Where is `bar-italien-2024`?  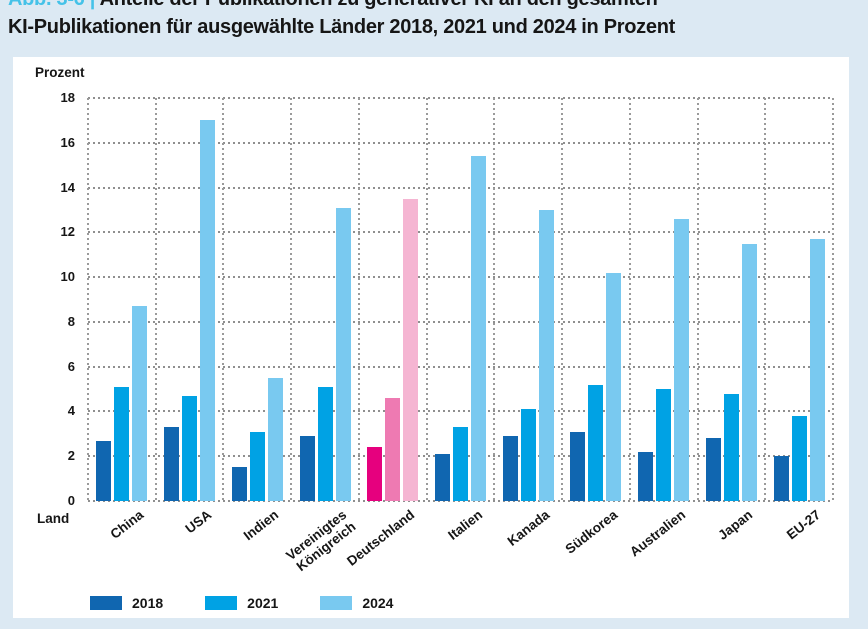 bar-italien-2024 is located at coordinates (478, 328).